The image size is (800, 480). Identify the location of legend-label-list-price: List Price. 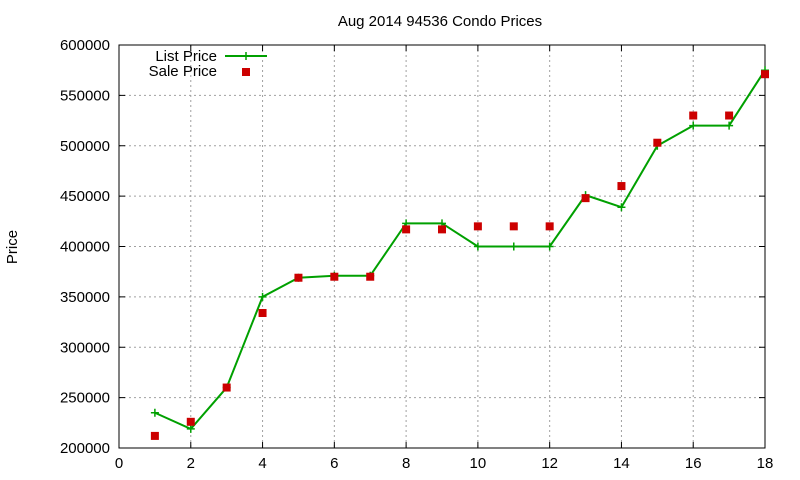
(186, 56).